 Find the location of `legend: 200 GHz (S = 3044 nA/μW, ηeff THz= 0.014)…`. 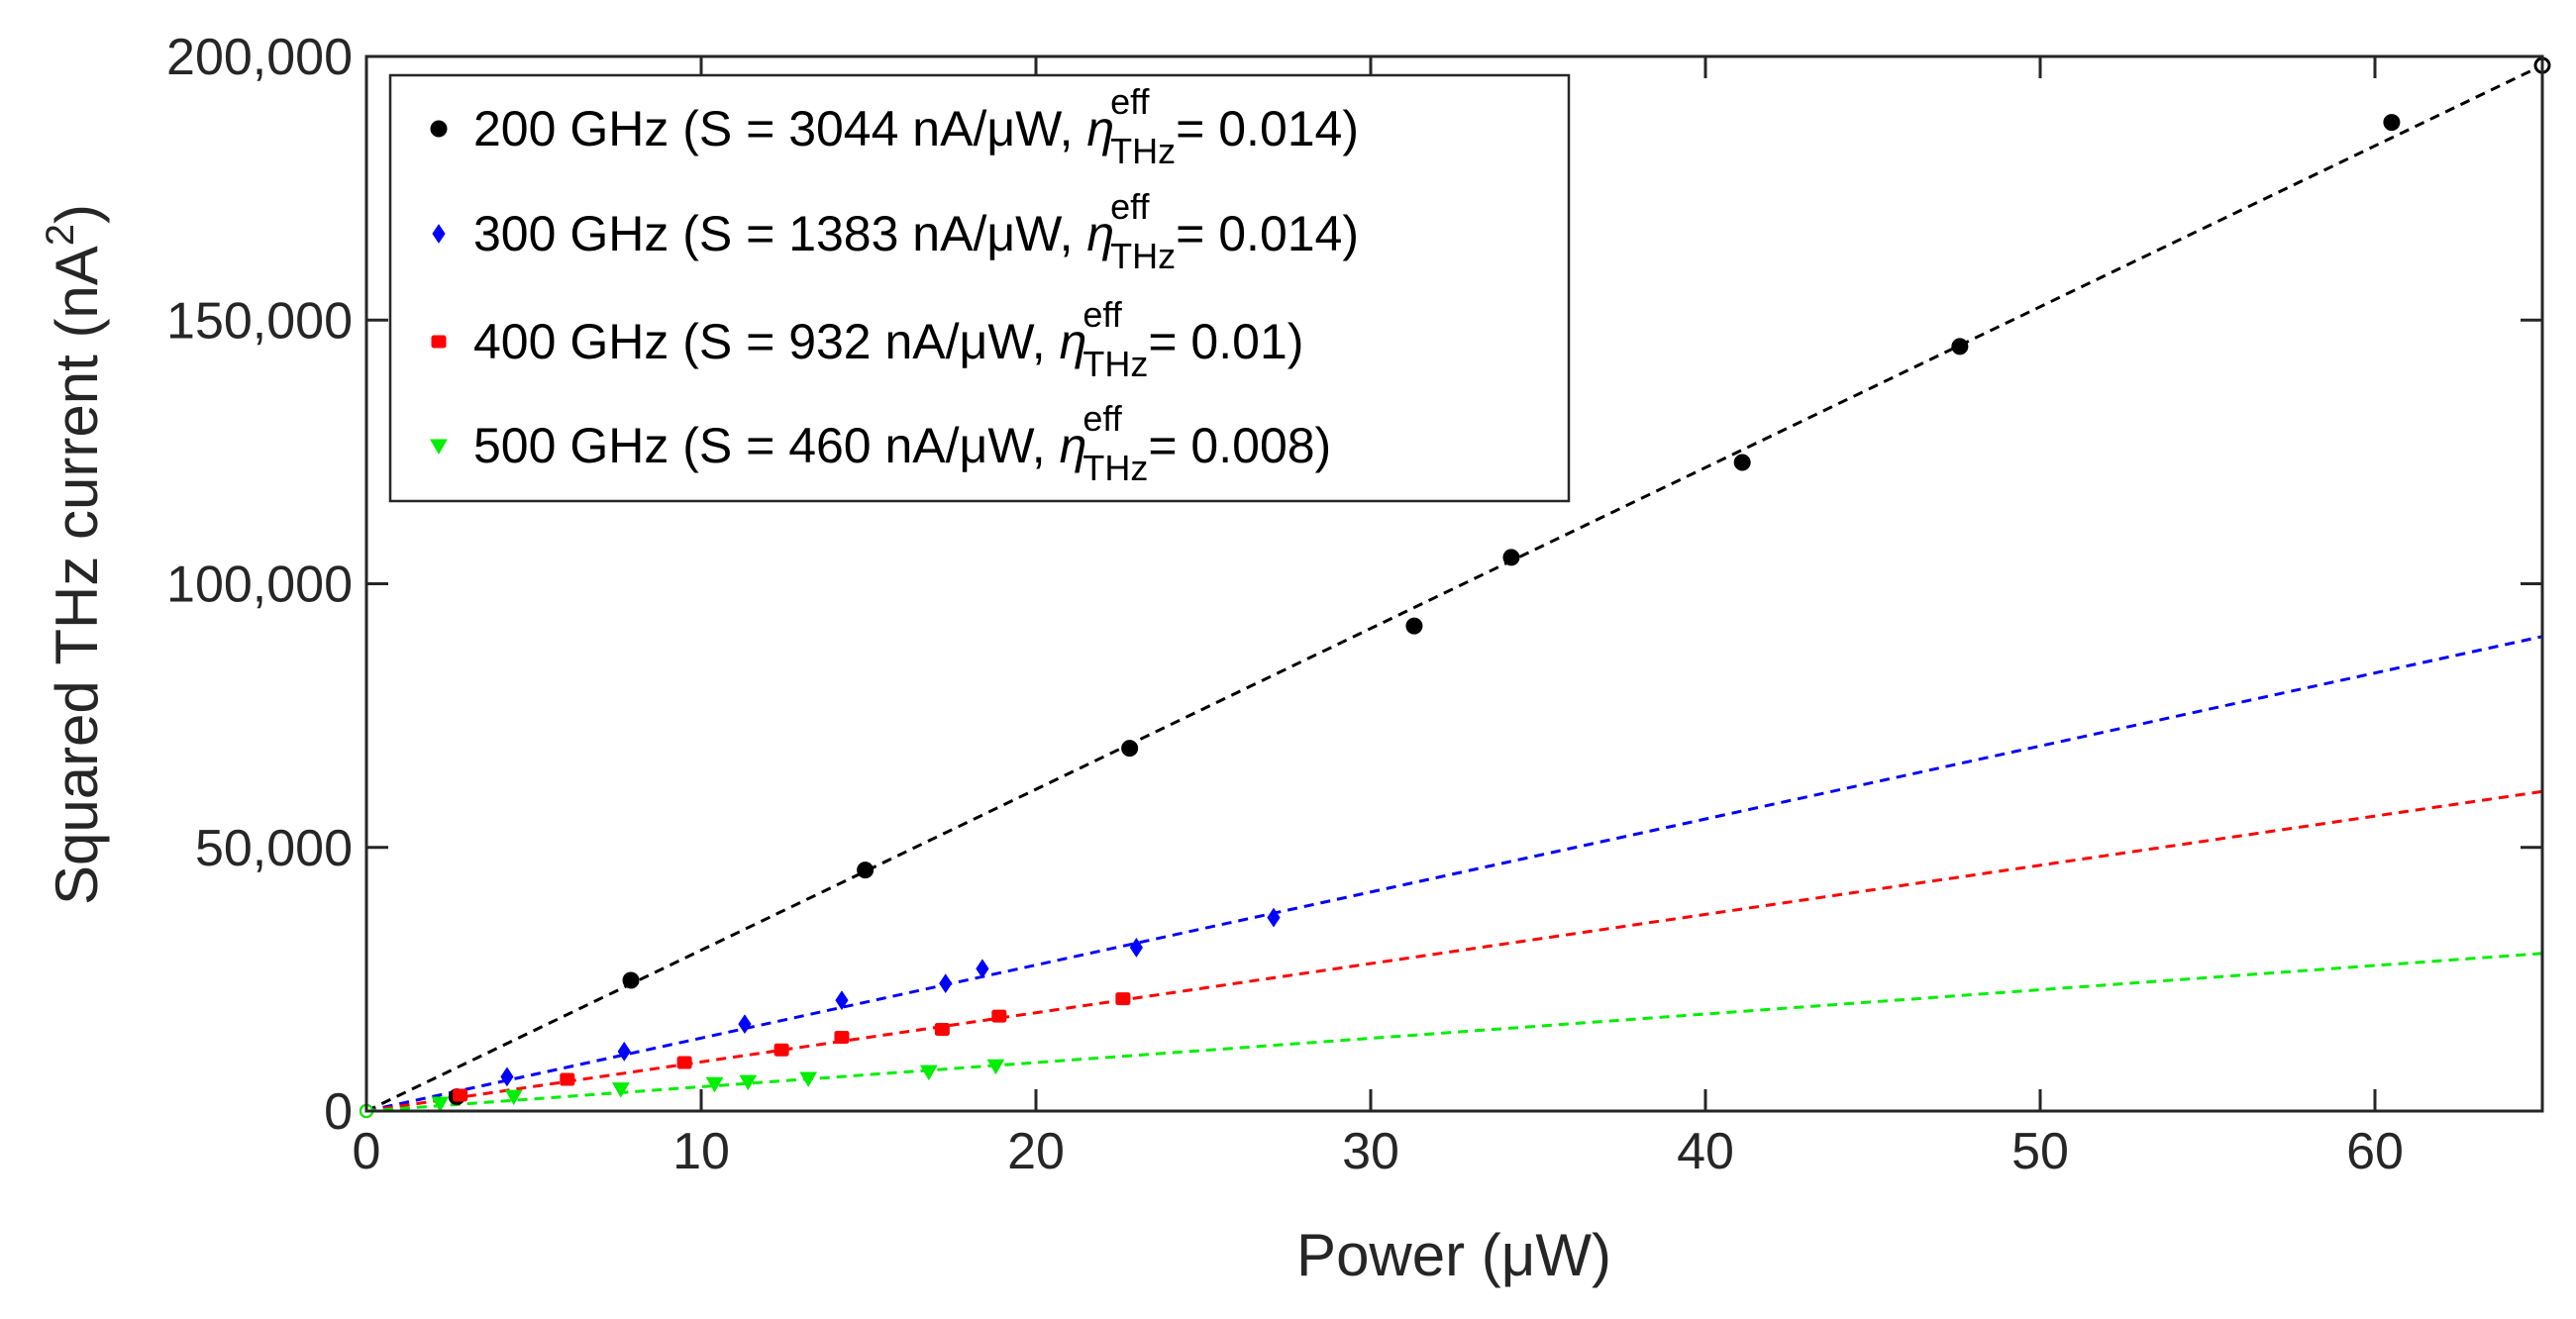

legend: 200 GHz (S = 3044 nA/μW, ηeff THz= 0.014)… is located at coordinates (979, 288).